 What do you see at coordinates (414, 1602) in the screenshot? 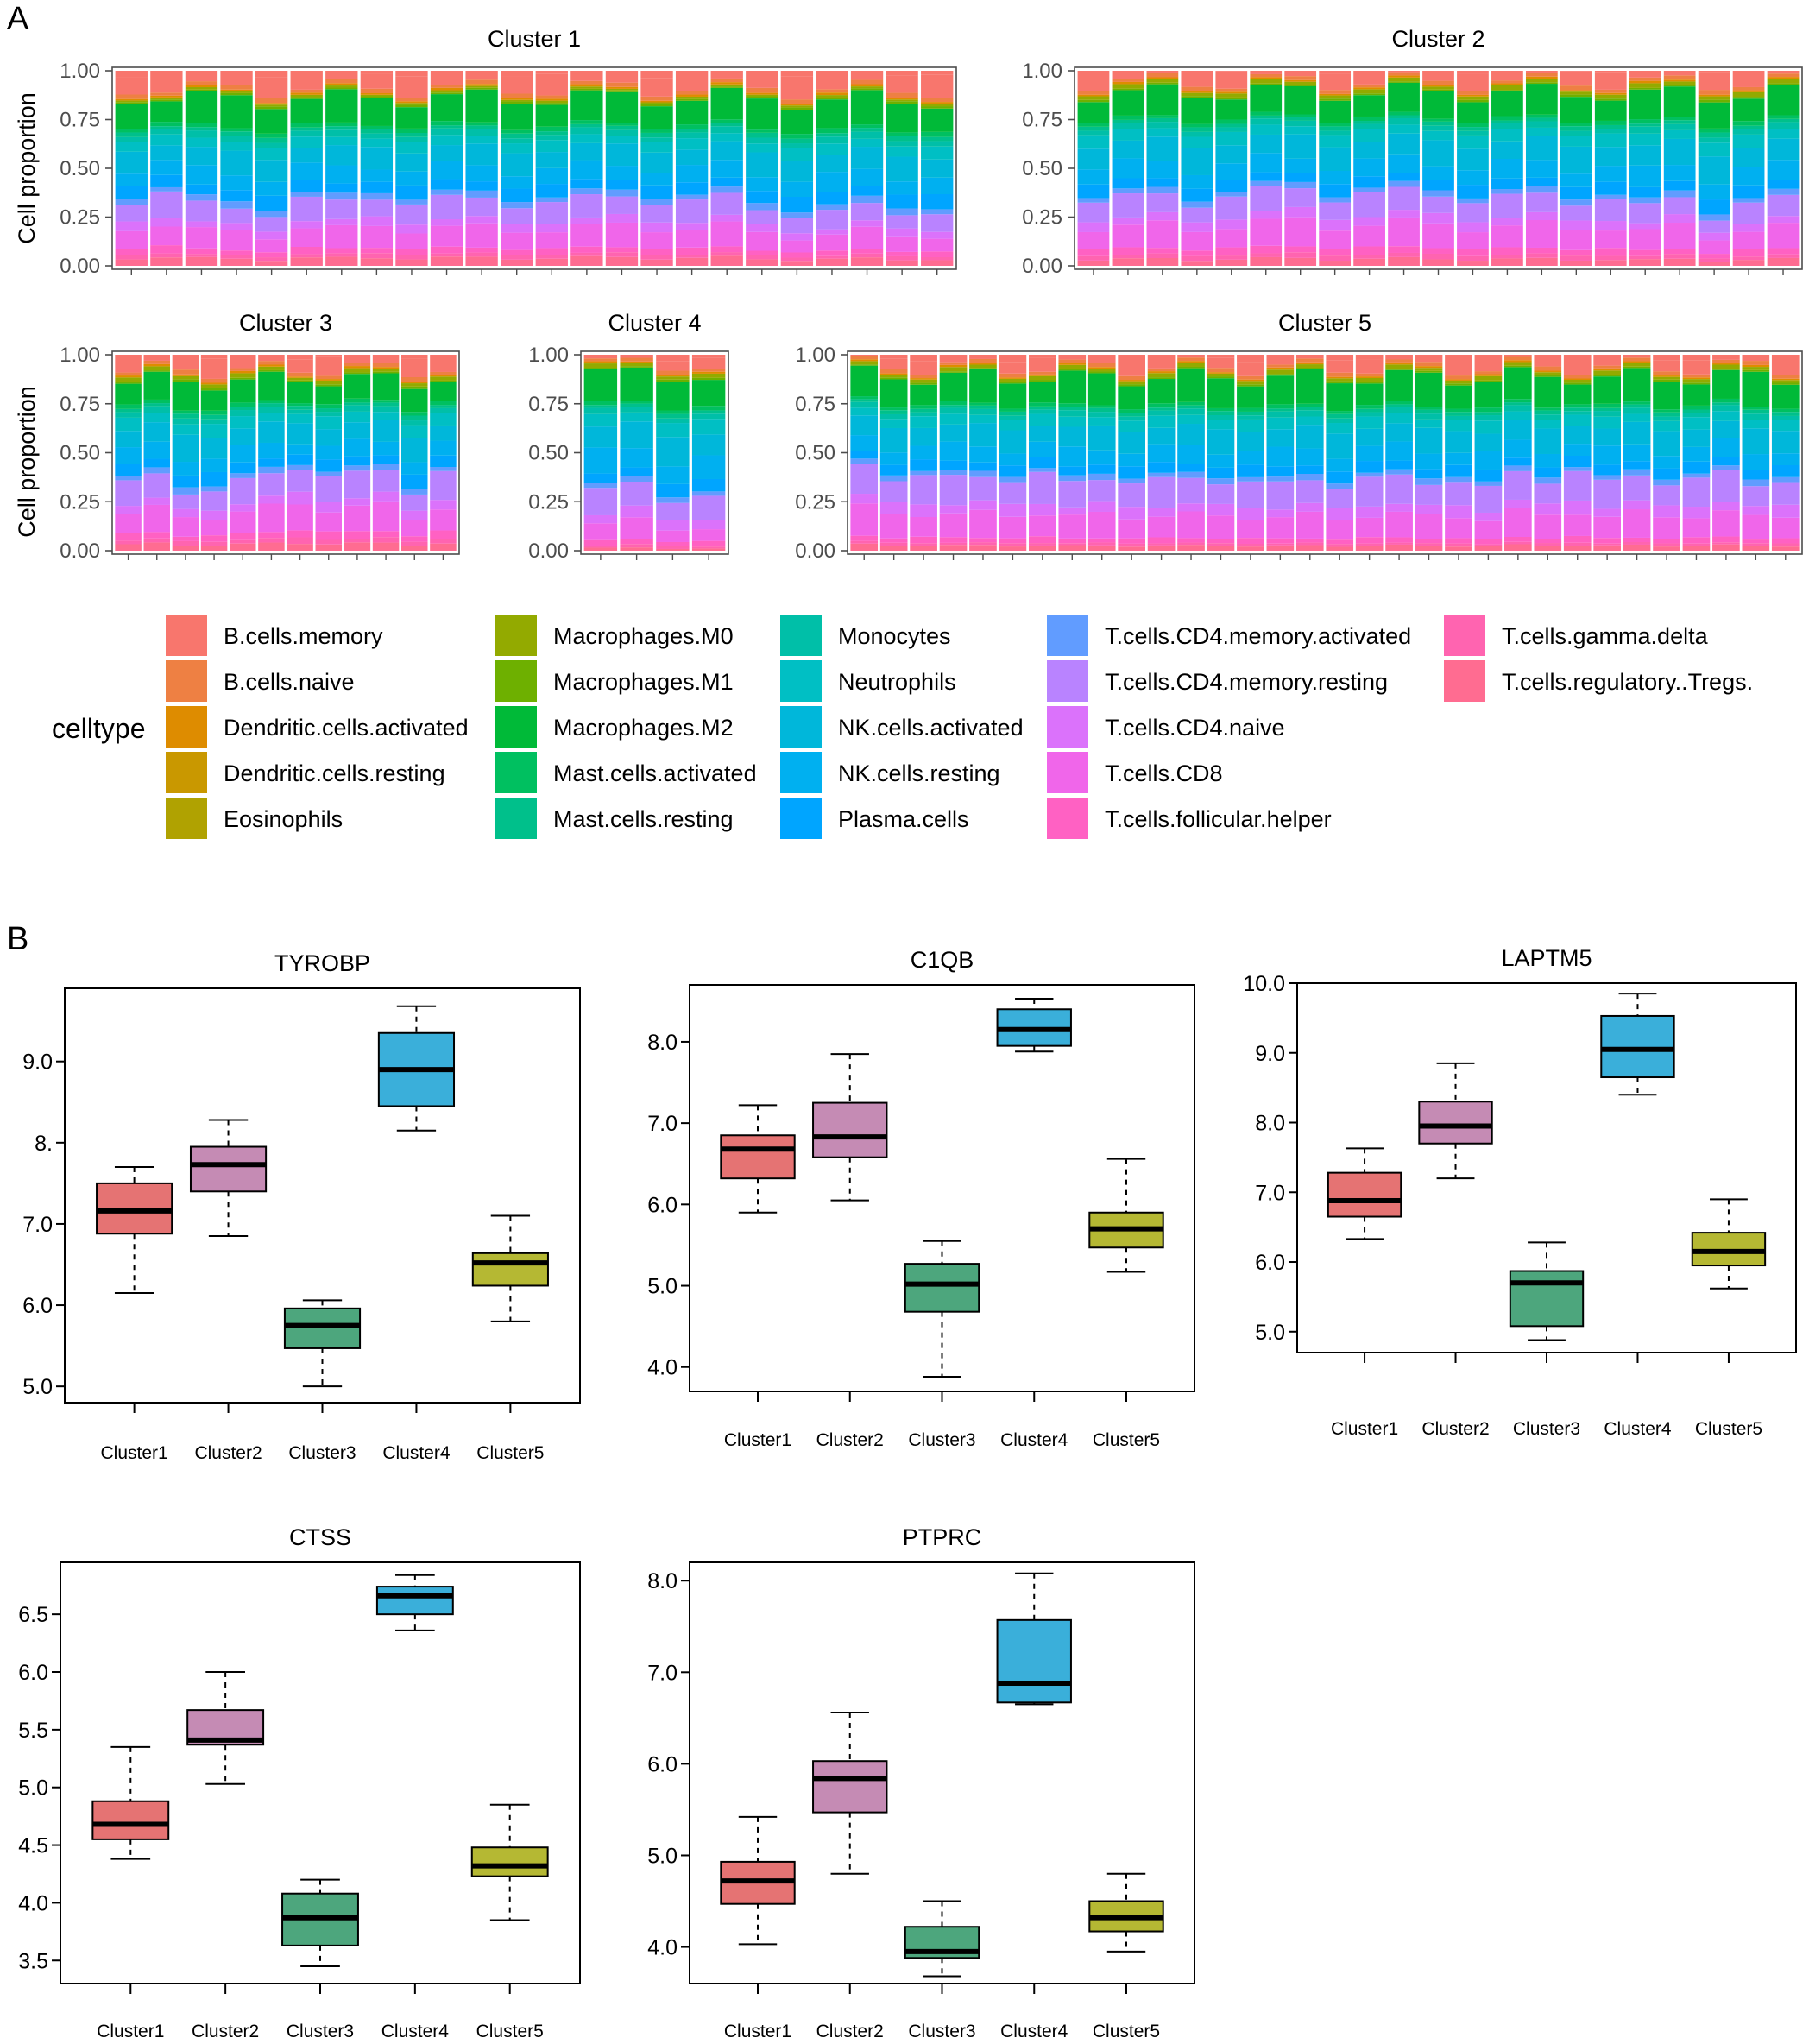
I see `box-cluster4` at bounding box center [414, 1602].